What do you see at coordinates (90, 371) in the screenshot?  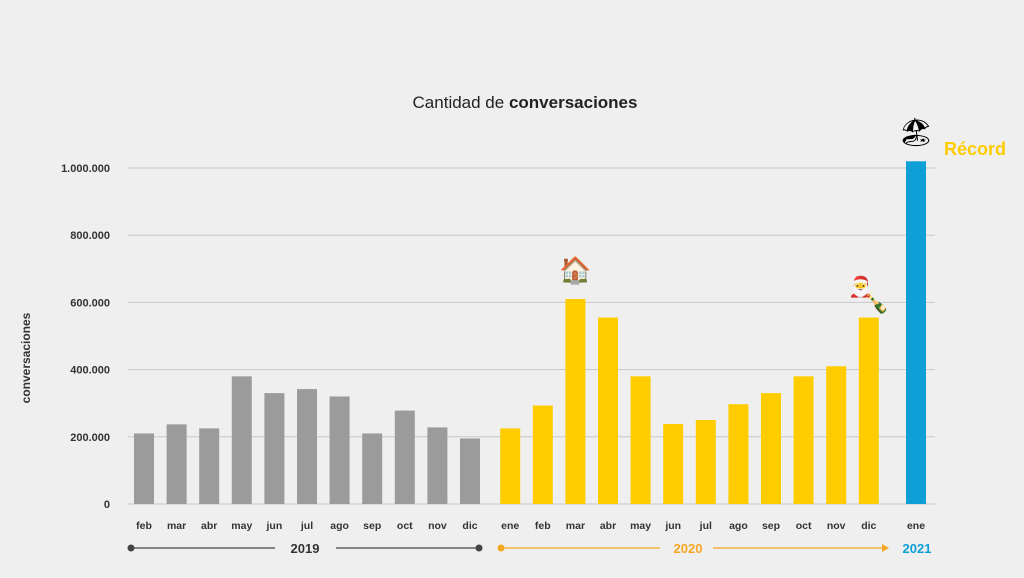 I see `y-tick-label: 400.000` at bounding box center [90, 371].